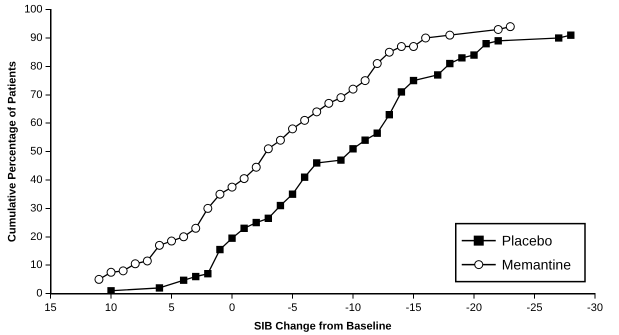  I want to click on y-tick-label: 0, so click(39, 294).